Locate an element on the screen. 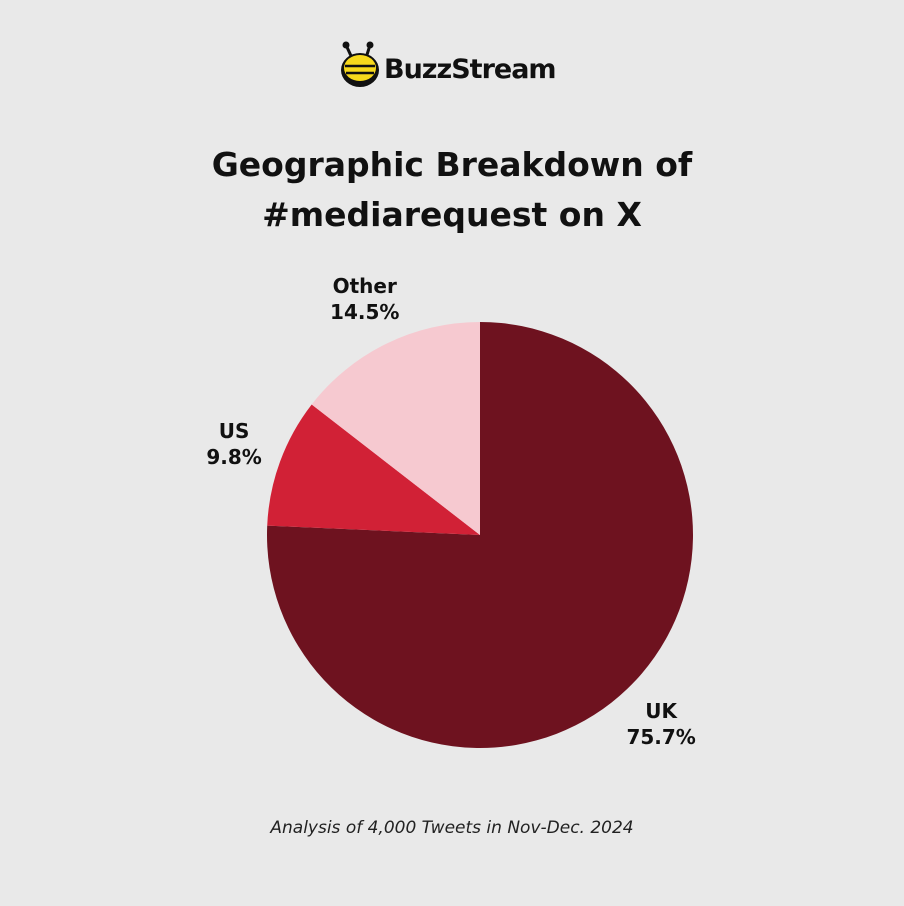 The width and height of the screenshot is (904, 906). slice-value-label: 9.8% is located at coordinates (233, 457).